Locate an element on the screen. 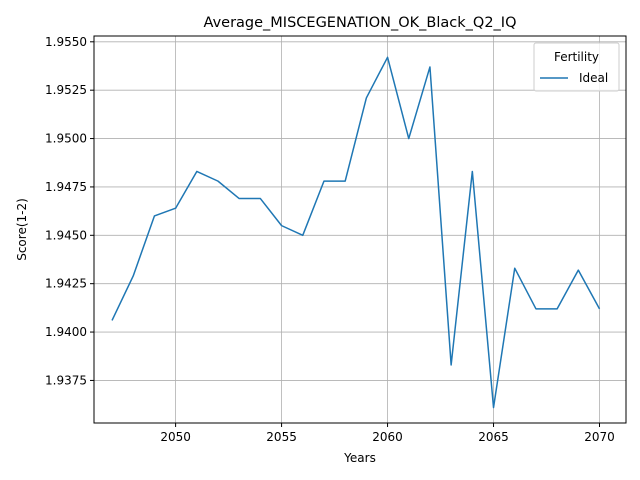 Image resolution: width=640 pixels, height=480 pixels. x-axis-label: Years is located at coordinates (359, 458).